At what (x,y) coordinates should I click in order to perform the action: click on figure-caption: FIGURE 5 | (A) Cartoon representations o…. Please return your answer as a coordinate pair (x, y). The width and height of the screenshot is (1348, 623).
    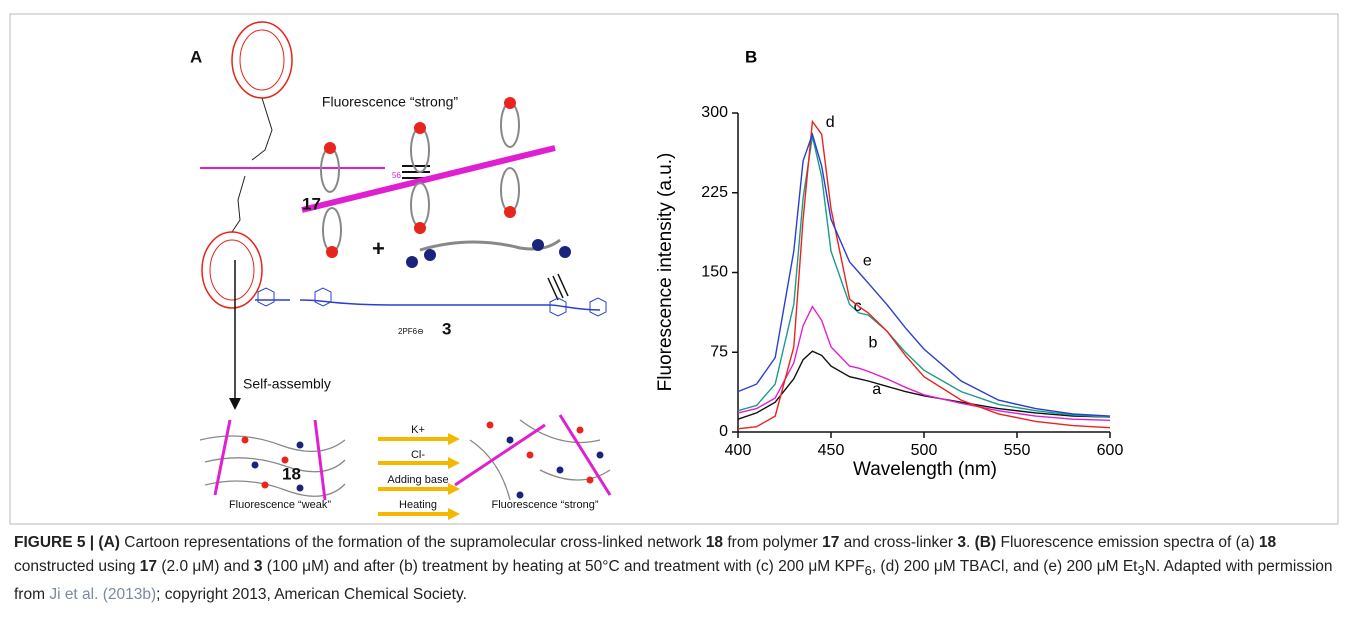
    Looking at the image, I should click on (674, 569).